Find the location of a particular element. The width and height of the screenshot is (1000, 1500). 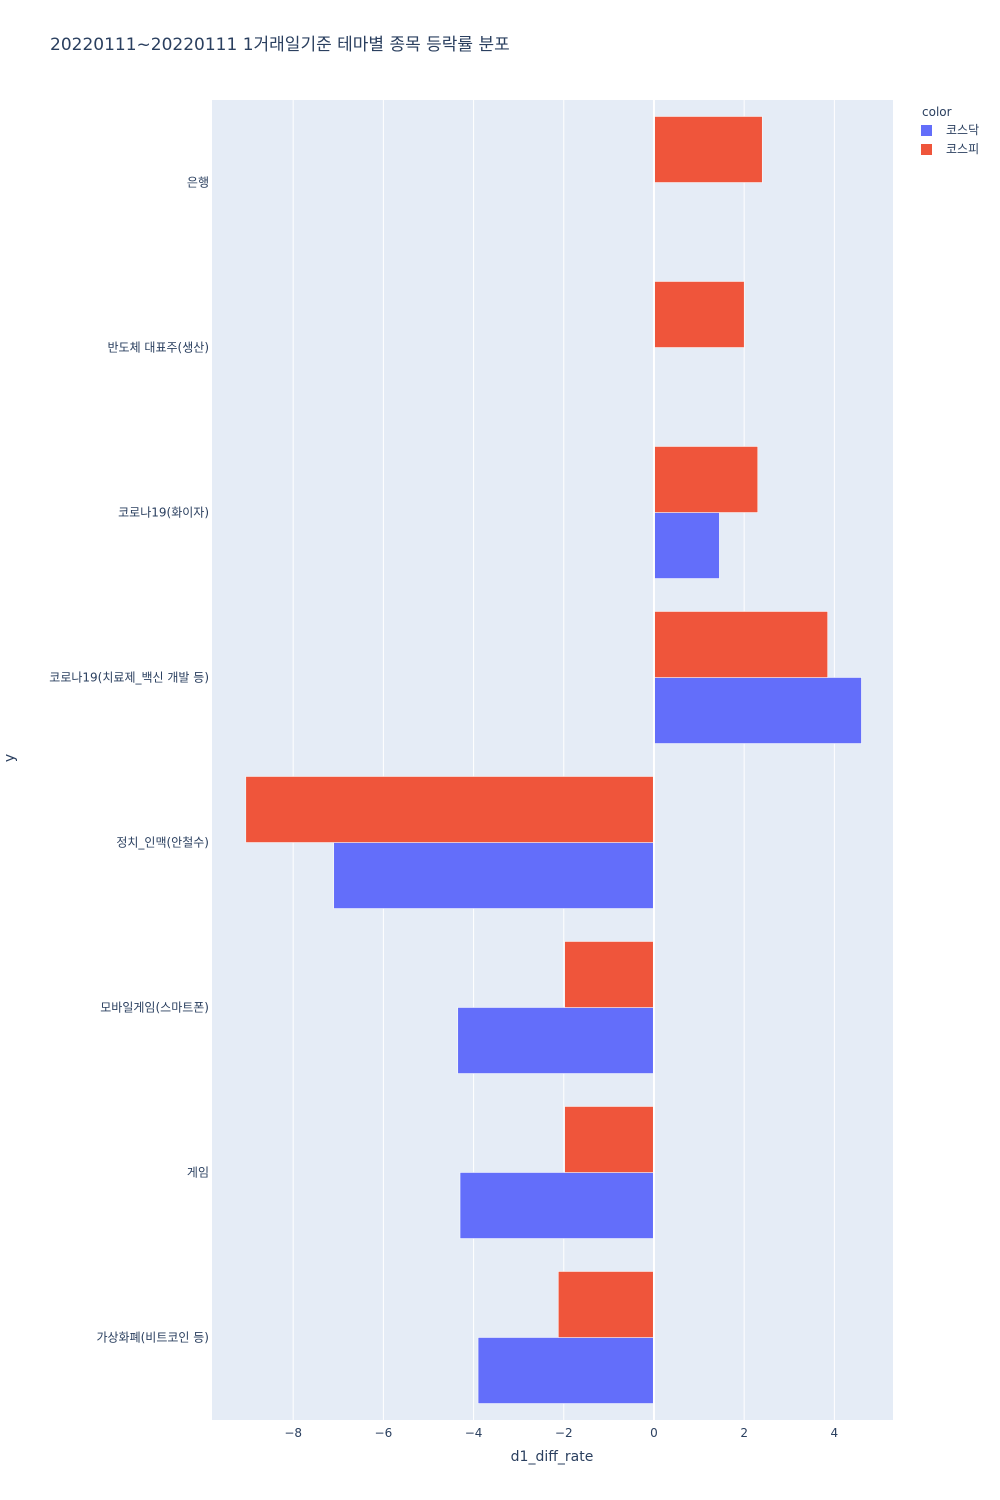

legend-item-label: 코스피 is located at coordinates (962, 149).